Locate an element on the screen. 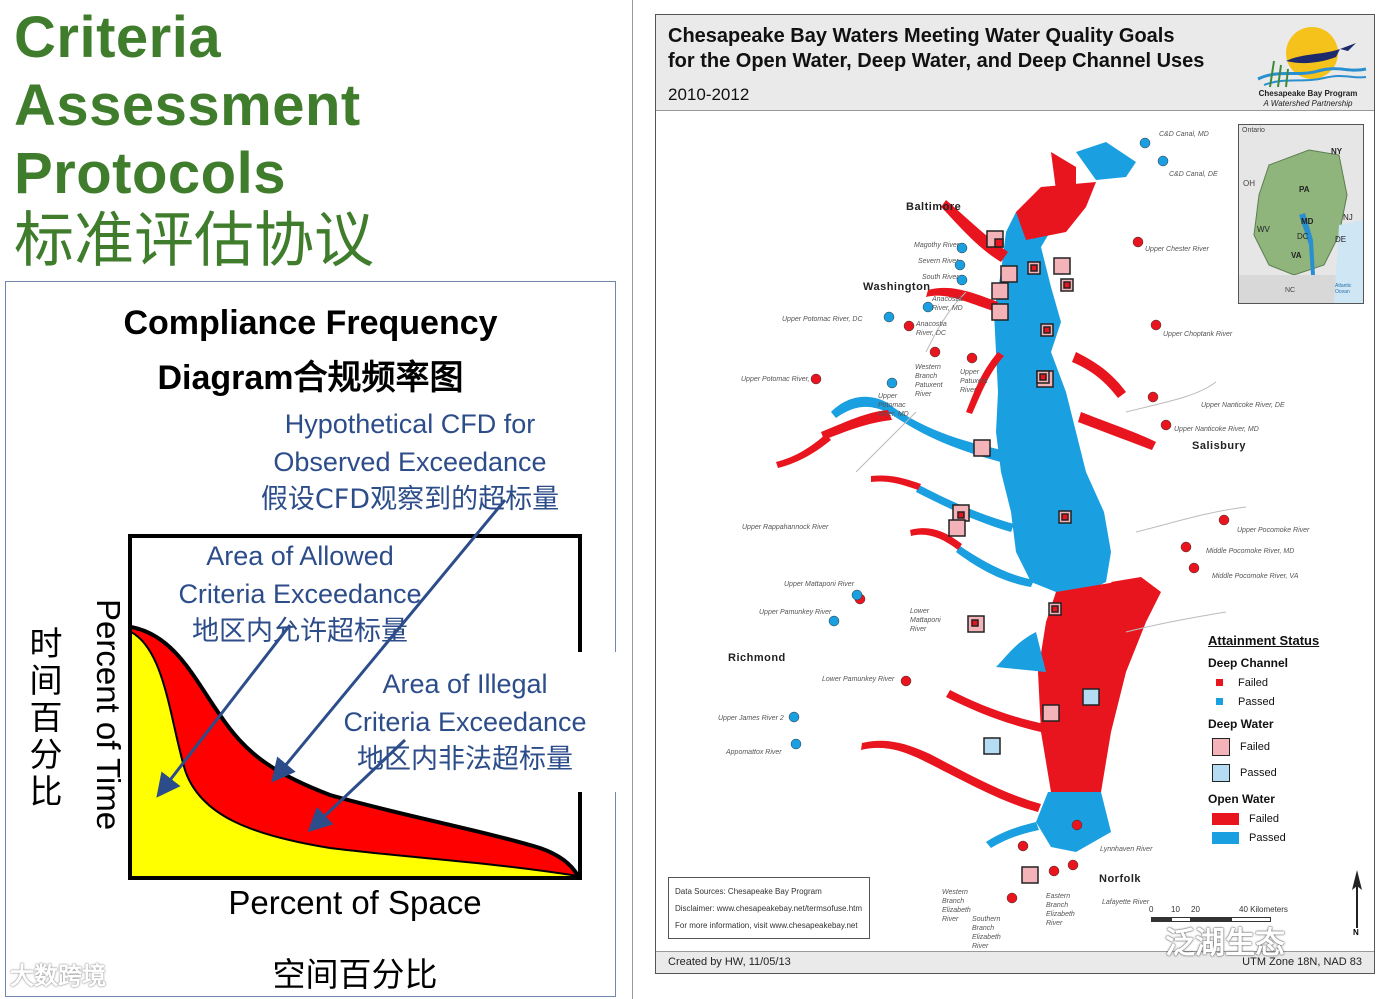 This screenshot has height=999, width=1382. sources-line-1: Data Sources: Chesapeake Bay Program is located at coordinates (748, 891).